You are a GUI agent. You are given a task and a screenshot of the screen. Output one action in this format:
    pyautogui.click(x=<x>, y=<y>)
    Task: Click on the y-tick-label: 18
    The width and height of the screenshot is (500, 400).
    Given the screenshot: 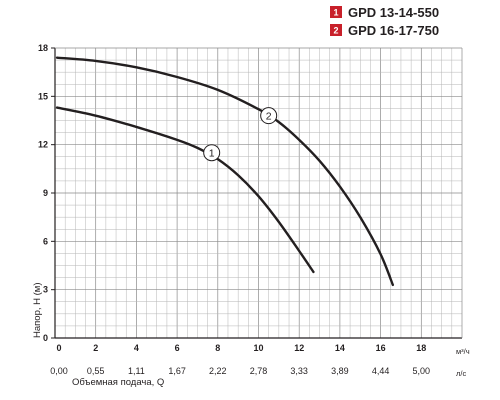 What is the action you would take?
    pyautogui.click(x=43, y=48)
    